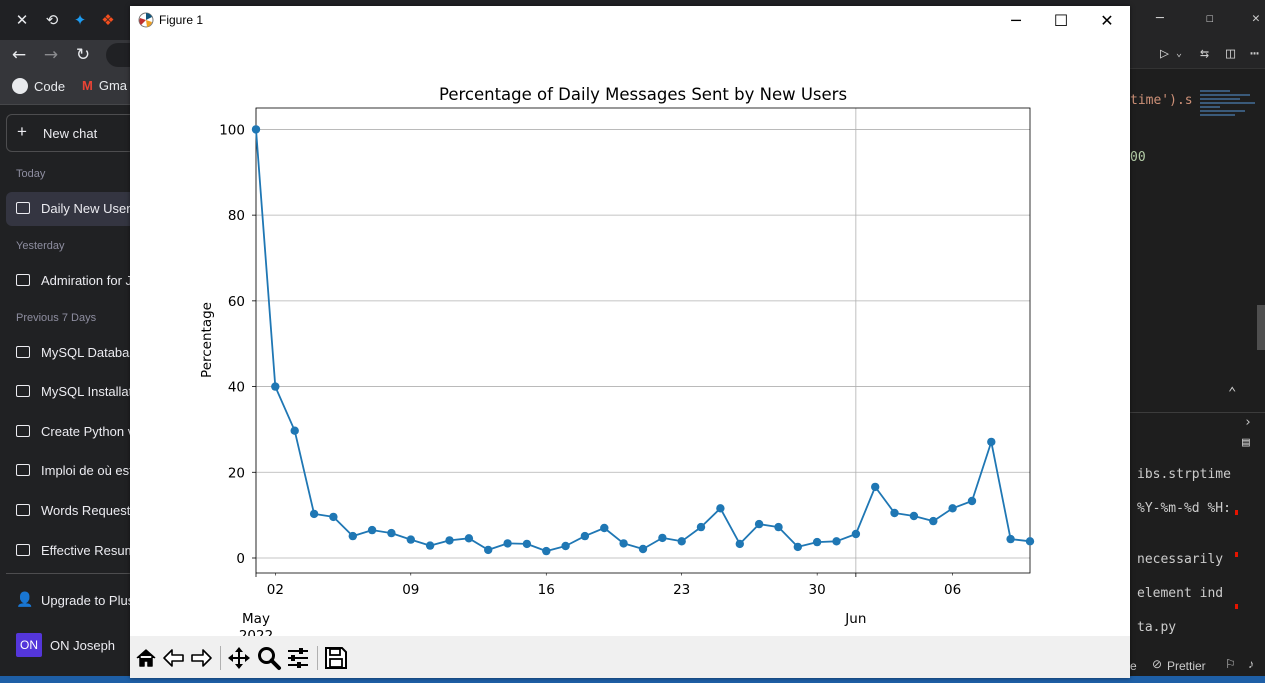 The width and height of the screenshot is (1265, 683). What do you see at coordinates (1232, 393) in the screenshot?
I see `chevron-up-icon: ⌃` at bounding box center [1232, 393].